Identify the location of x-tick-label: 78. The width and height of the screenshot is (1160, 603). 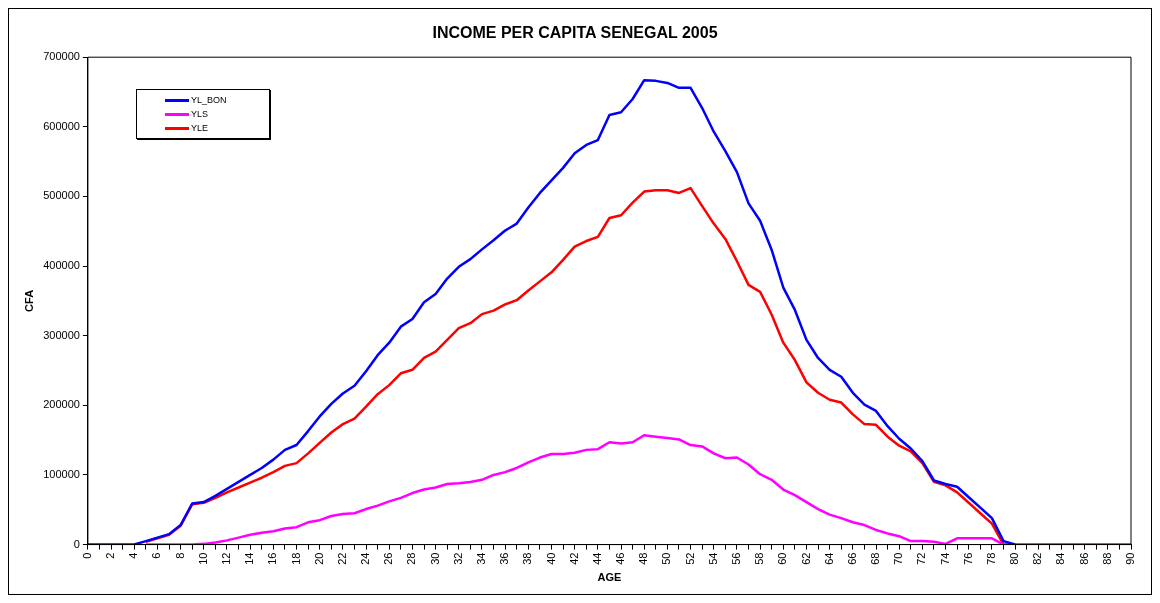
(990, 558).